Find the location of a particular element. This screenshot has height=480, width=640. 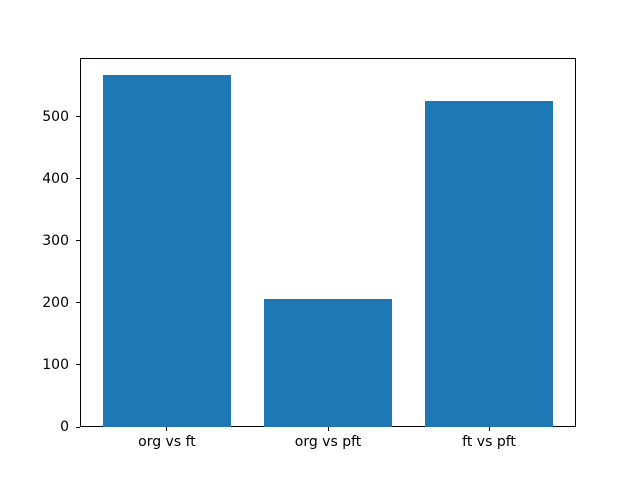

x-tick-label: org vs ft is located at coordinates (167, 442).